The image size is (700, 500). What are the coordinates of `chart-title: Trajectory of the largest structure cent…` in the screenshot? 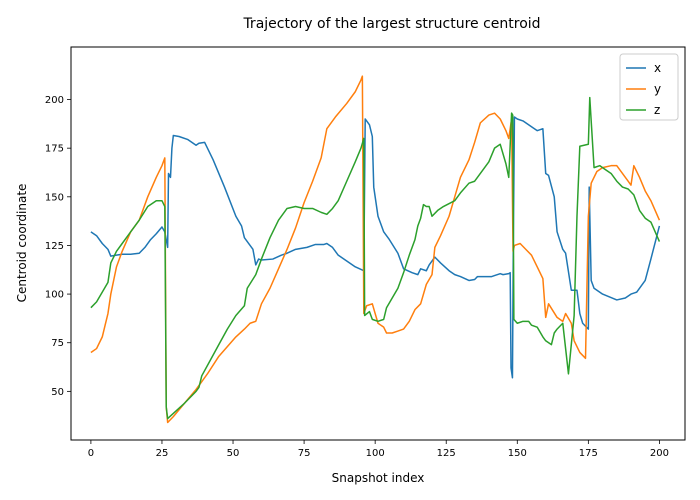 It's located at (391, 24).